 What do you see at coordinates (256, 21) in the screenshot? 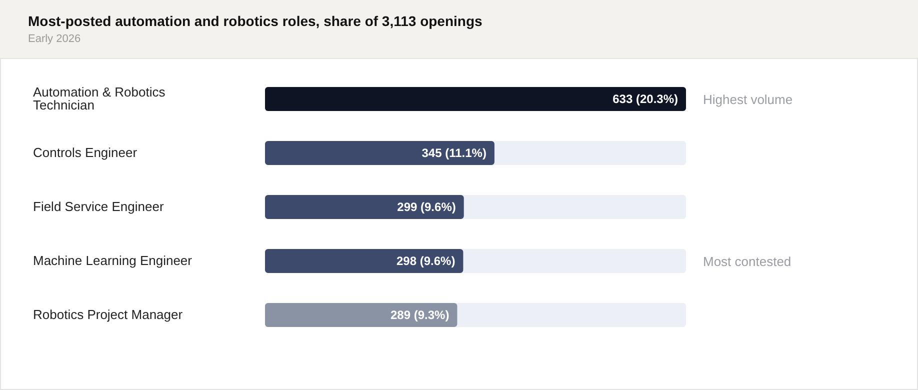
I see `chart-title: Most-posted automation and robotics roles, share of 3,113 openings` at bounding box center [256, 21].